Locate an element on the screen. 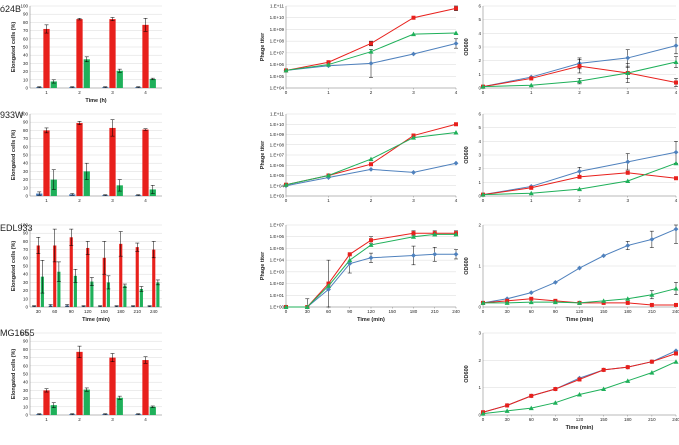 This screenshot has width=679, height=445. y-tick-label: 1.E+04 is located at coordinates (277, 260).